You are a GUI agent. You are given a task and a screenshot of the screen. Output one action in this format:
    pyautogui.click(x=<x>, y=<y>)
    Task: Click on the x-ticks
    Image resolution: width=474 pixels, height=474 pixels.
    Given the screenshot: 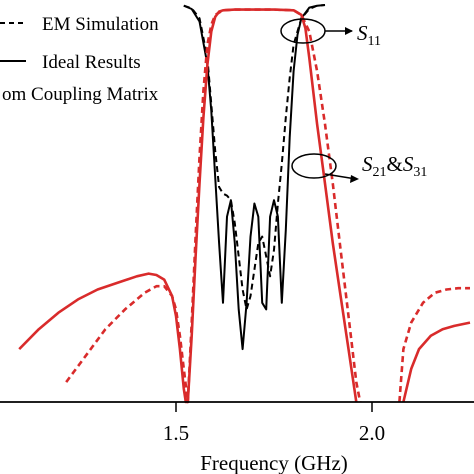 What is the action you would take?
    pyautogui.click(x=274, y=407)
    